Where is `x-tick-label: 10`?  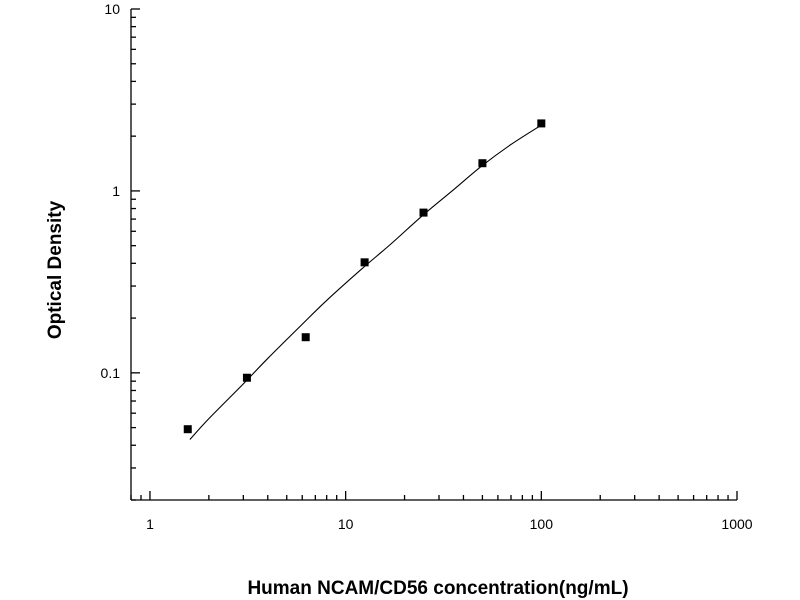 x-tick-label: 10 is located at coordinates (346, 524).